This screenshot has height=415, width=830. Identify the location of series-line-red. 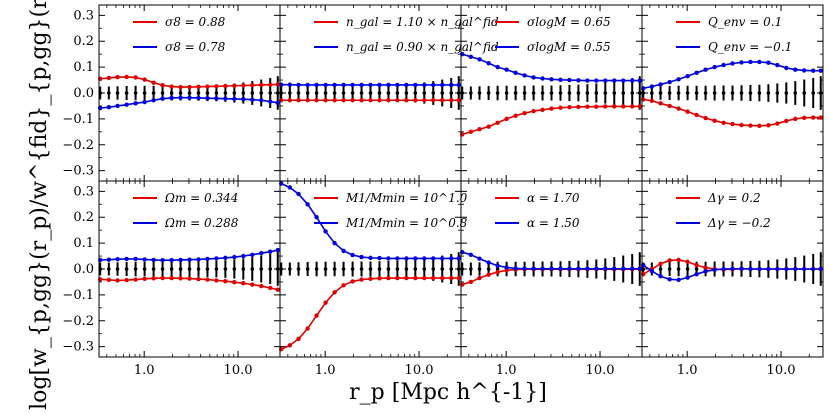
(732, 112).